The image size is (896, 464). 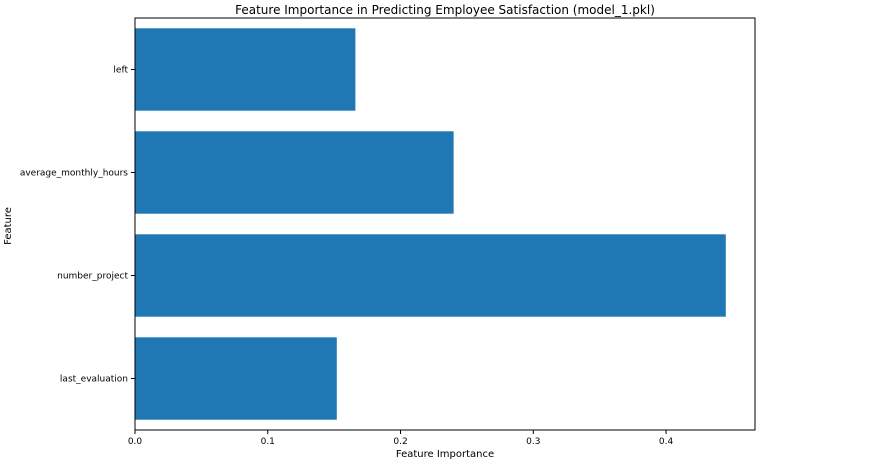 What do you see at coordinates (533, 442) in the screenshot?
I see `x-tick-label: 0.3` at bounding box center [533, 442].